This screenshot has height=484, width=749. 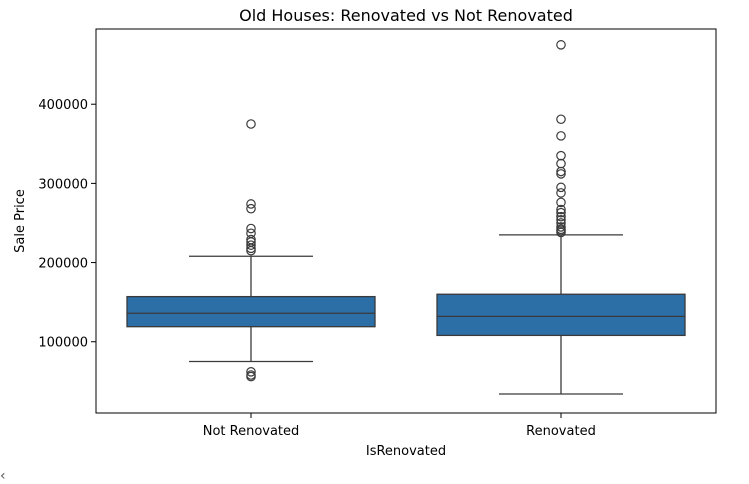 I want to click on x-tick-label: Renovated, so click(x=561, y=431).